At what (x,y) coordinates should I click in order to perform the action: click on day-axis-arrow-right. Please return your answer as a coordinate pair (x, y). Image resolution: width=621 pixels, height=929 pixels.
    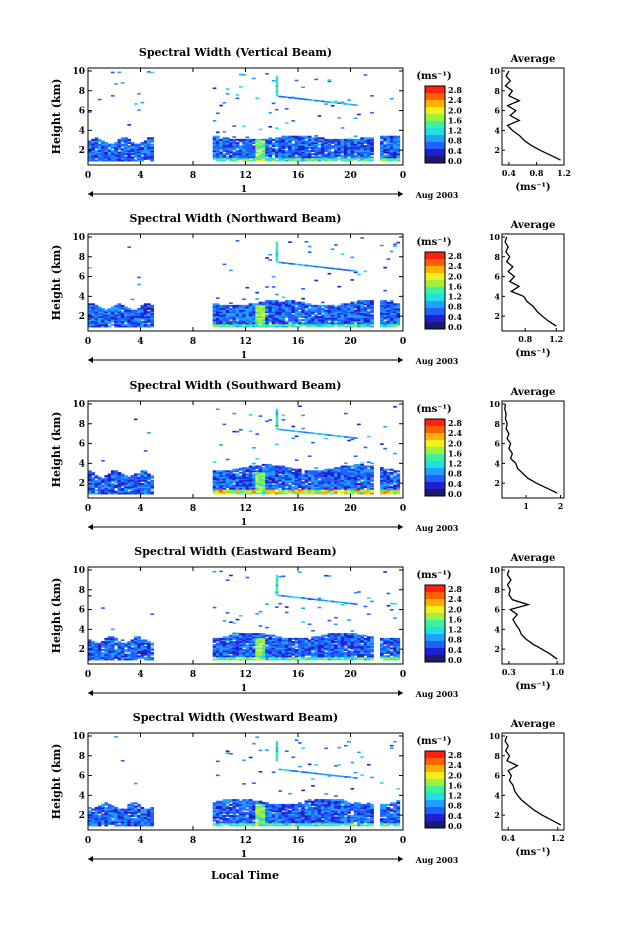
    Looking at the image, I should click on (400, 693).